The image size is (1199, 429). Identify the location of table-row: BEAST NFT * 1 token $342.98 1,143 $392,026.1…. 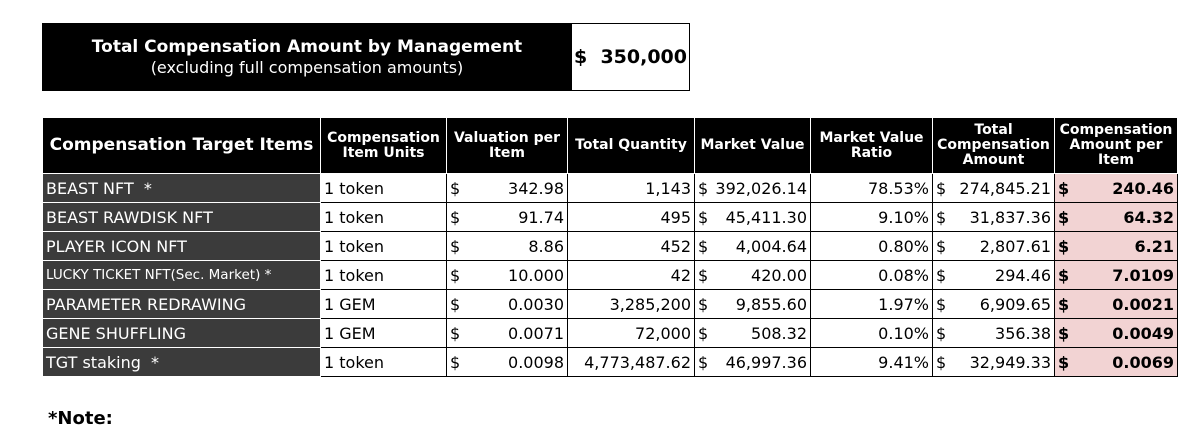
(610, 188).